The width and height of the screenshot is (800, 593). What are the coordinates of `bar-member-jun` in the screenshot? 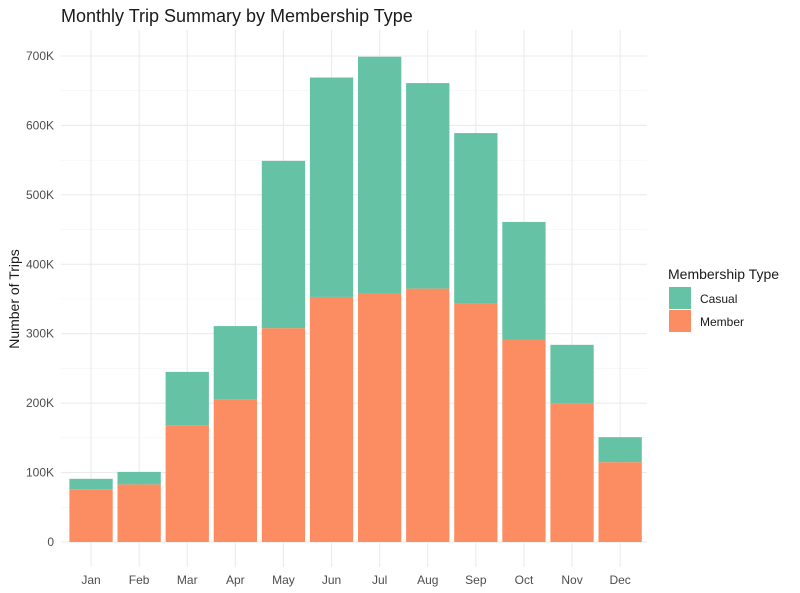 It's located at (331, 419).